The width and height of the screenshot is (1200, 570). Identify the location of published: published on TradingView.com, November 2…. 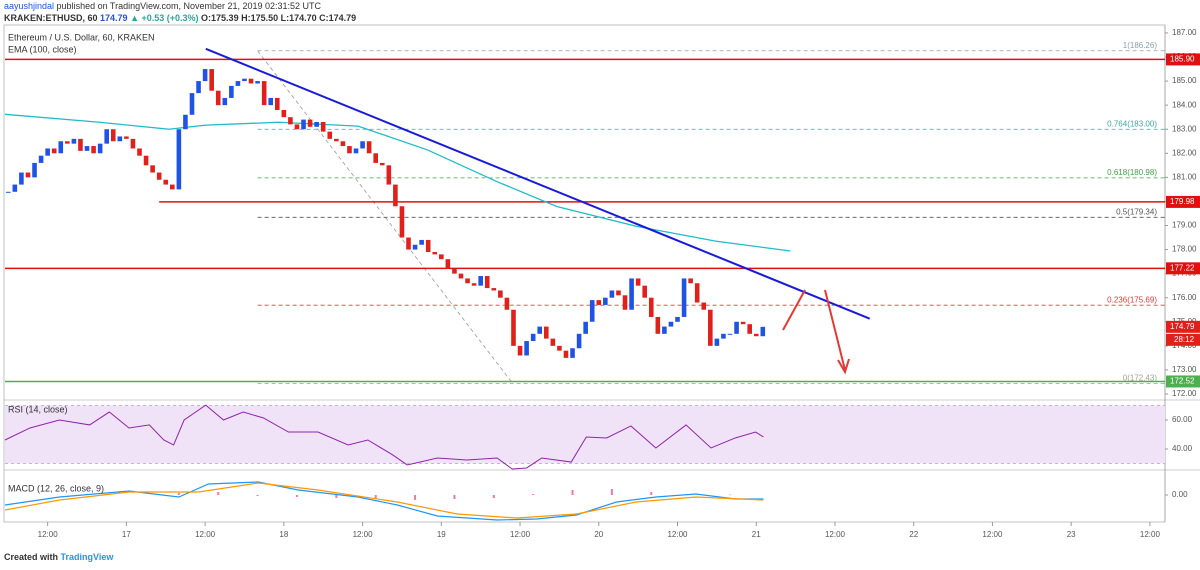
(187, 6).